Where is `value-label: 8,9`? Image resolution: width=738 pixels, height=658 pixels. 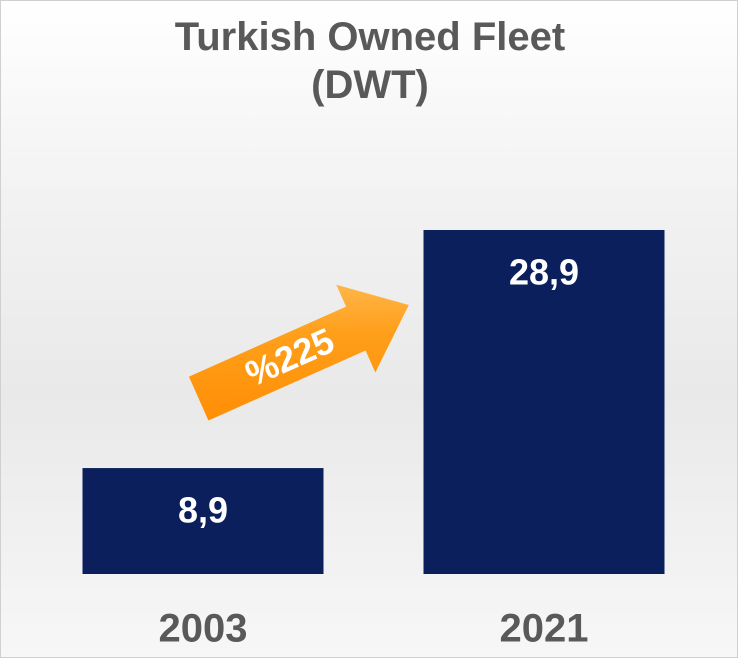 value-label: 8,9 is located at coordinates (203, 510).